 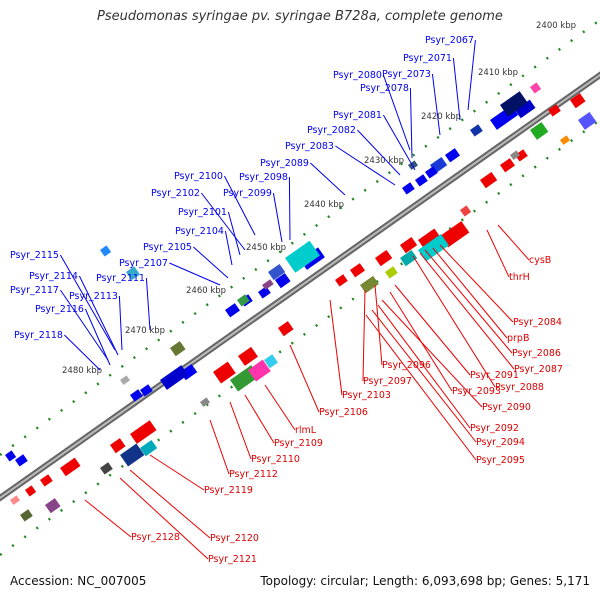 What do you see at coordinates (228, 490) in the screenshot?
I see `gene-label-reverse: Psyr_2119` at bounding box center [228, 490].